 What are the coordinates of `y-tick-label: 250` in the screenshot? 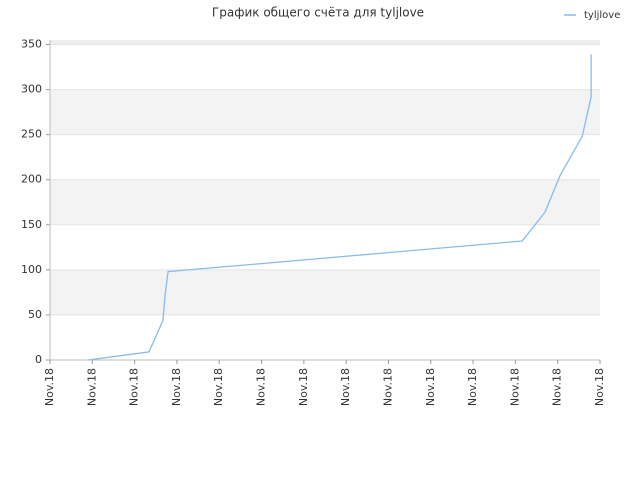 It's located at (31, 134).